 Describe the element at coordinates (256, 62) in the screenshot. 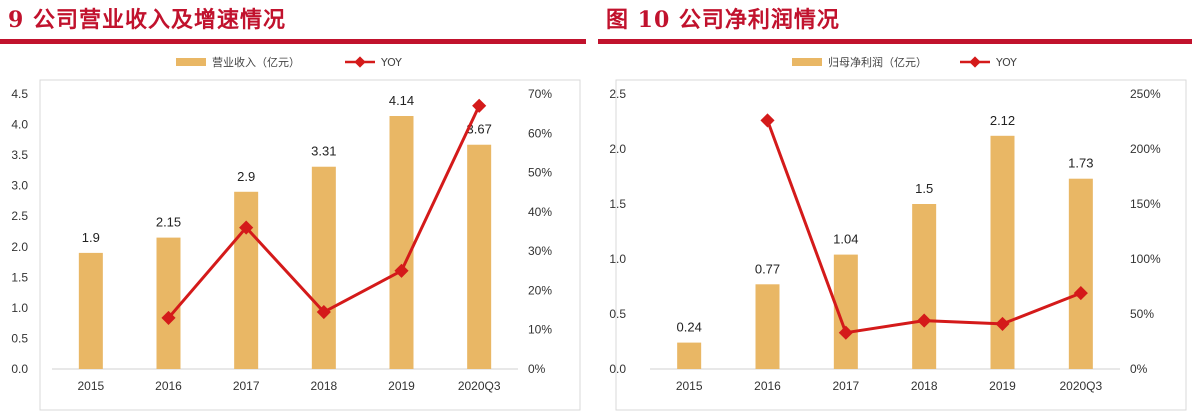

I see `legend-label-bar: 营业收入（亿元）` at that location.